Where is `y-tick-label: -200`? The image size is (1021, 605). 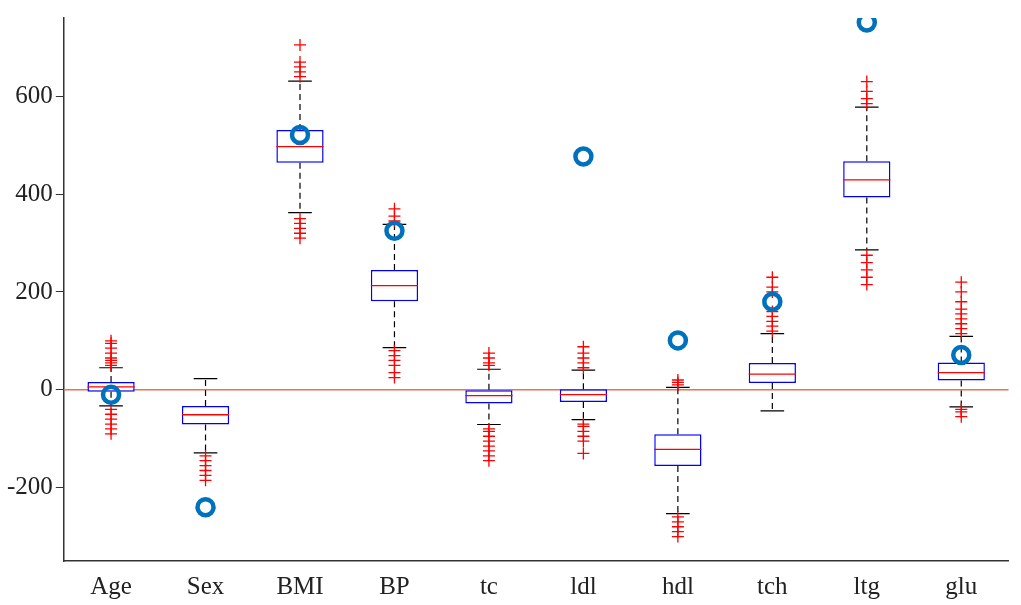 y-tick-label: -200 is located at coordinates (30, 486).